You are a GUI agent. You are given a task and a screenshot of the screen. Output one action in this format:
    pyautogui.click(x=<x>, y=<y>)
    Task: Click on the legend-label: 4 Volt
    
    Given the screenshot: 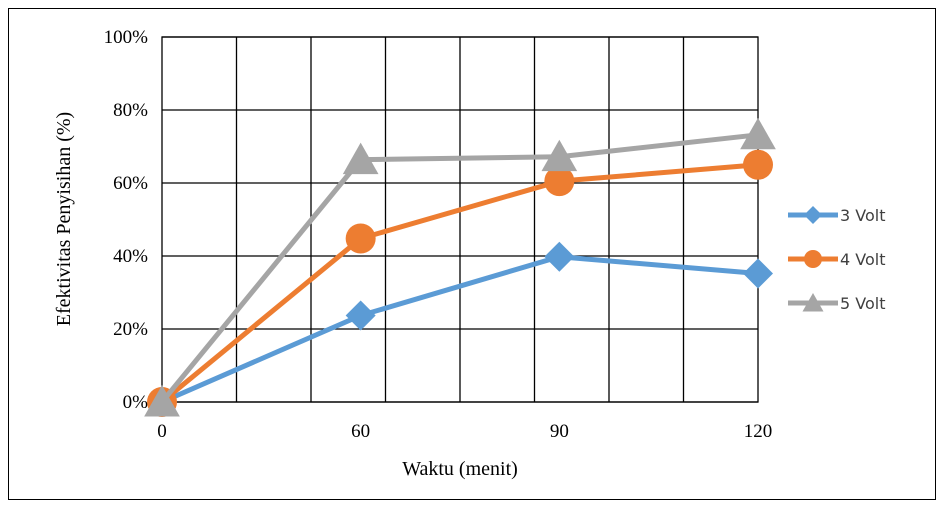 What is the action you would take?
    pyautogui.click(x=862, y=259)
    